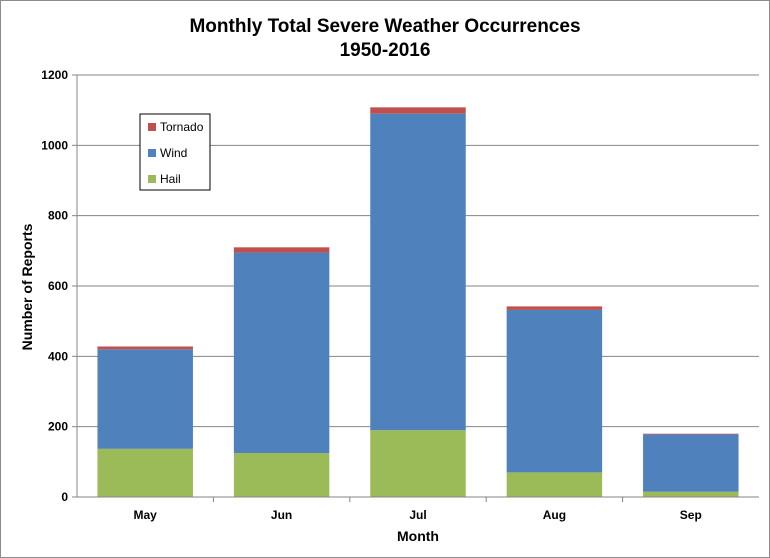 Image resolution: width=770 pixels, height=558 pixels. Describe the element at coordinates (691, 515) in the screenshot. I see `x-tick-label: Sep` at that location.